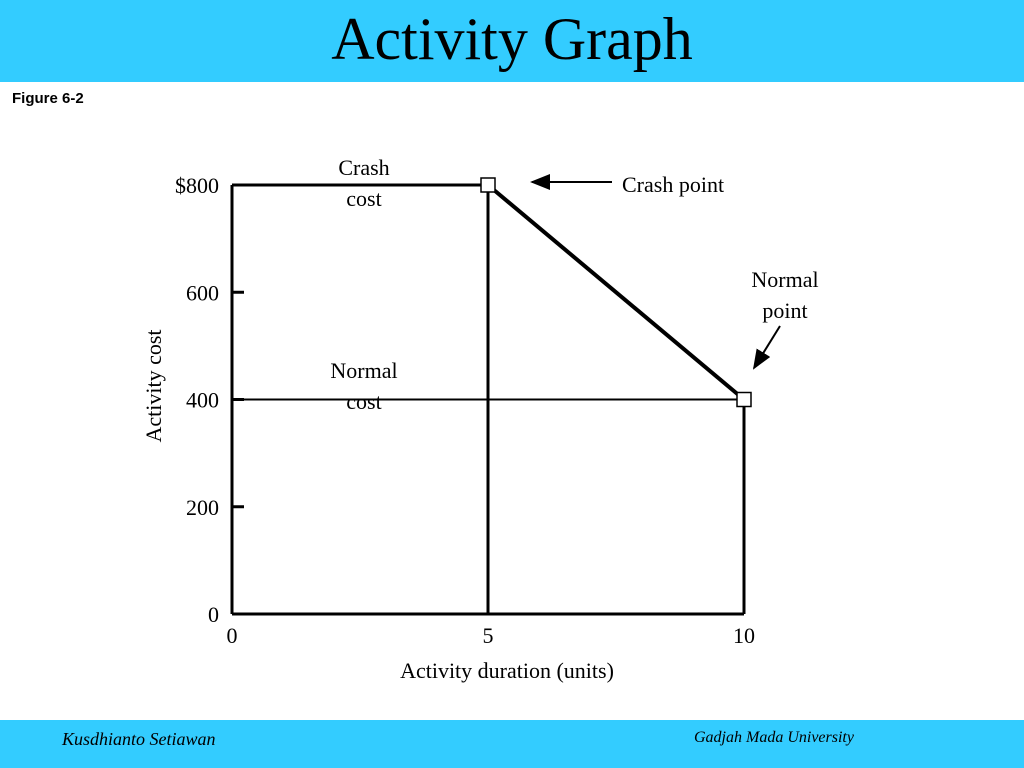 This screenshot has width=1024, height=768. Describe the element at coordinates (363, 198) in the screenshot. I see `crash-cost-label-2: cost` at that location.